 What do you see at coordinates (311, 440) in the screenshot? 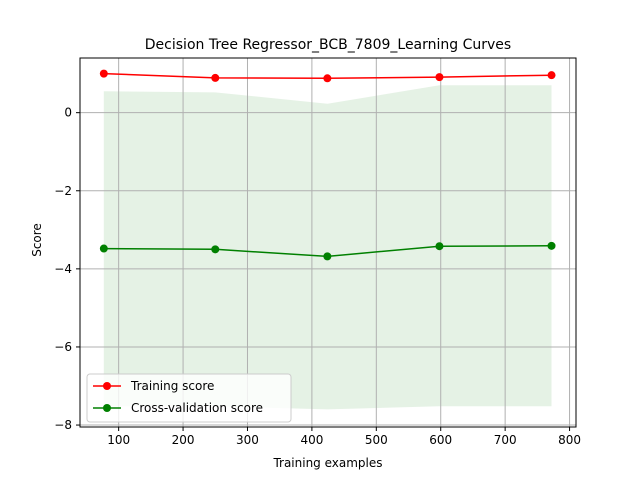
I see `x-tick-label: 400` at bounding box center [311, 440].